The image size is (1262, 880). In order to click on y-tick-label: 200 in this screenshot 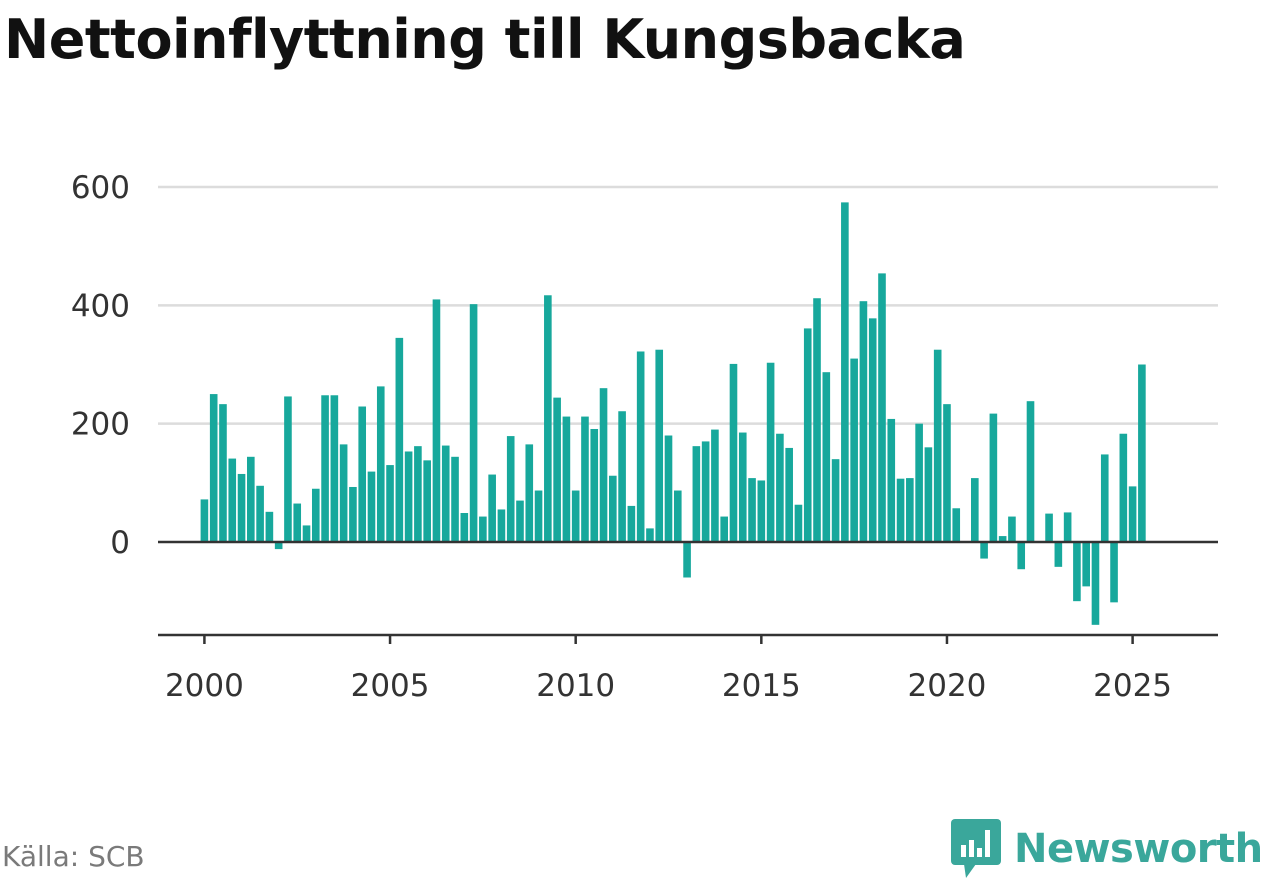, I will do `click(100, 425)`.